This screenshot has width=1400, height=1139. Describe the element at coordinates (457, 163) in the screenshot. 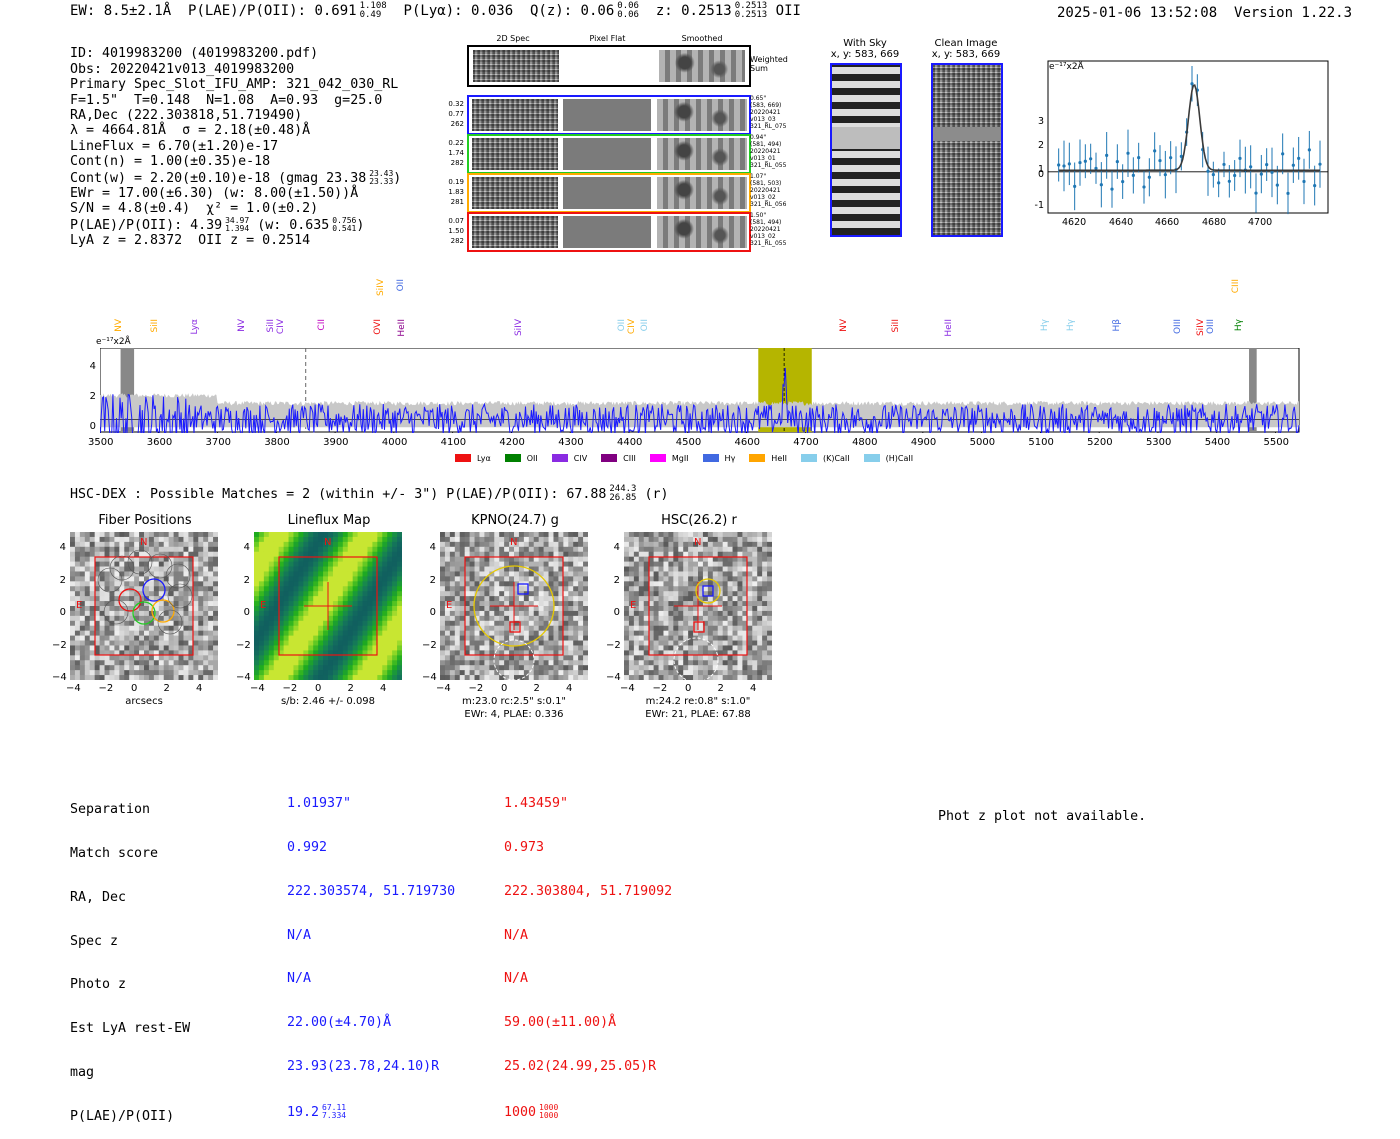

I see `row-c: 282` at that location.